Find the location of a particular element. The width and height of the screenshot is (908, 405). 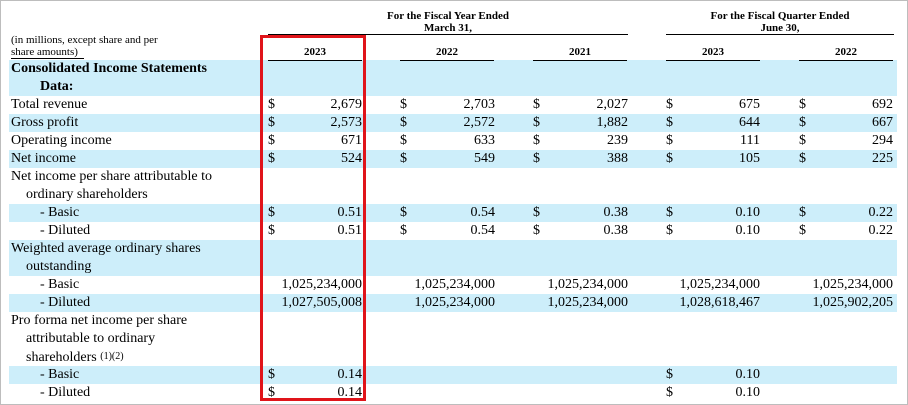

value-cell-gross-profit: 1,882 is located at coordinates (612, 122).